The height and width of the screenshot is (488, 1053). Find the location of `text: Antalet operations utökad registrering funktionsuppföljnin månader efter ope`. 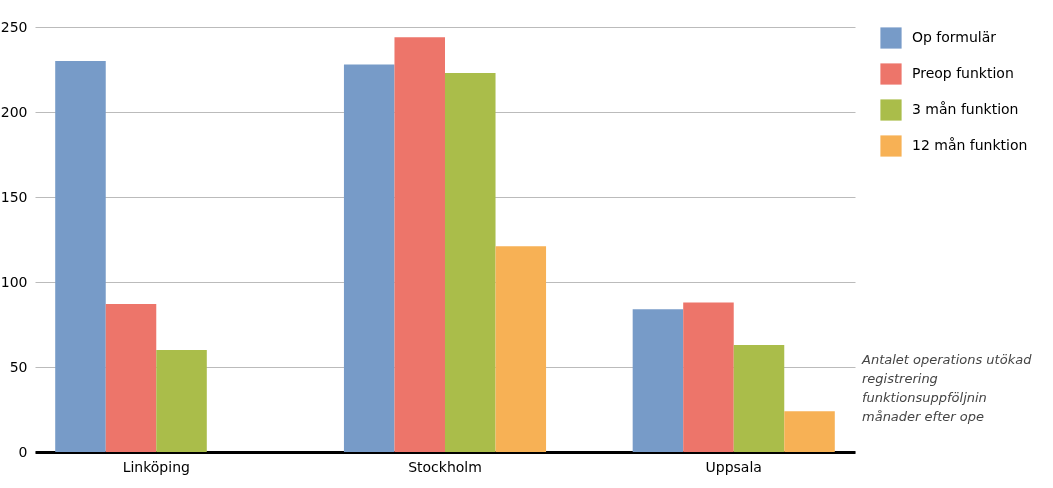

text: Antalet operations utökad registrering funktionsuppföljnin månader efter ope is located at coordinates (947, 388).